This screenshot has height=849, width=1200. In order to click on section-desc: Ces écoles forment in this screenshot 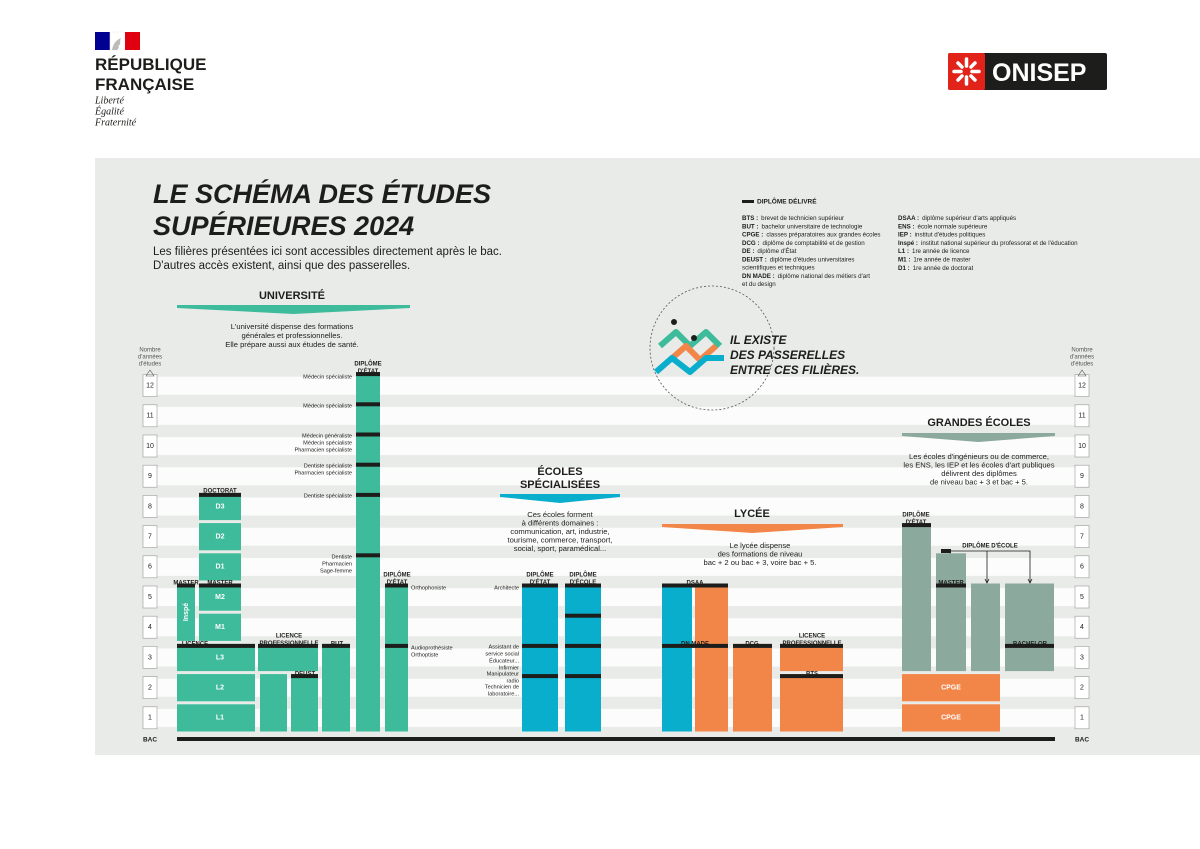, I will do `click(560, 514)`.